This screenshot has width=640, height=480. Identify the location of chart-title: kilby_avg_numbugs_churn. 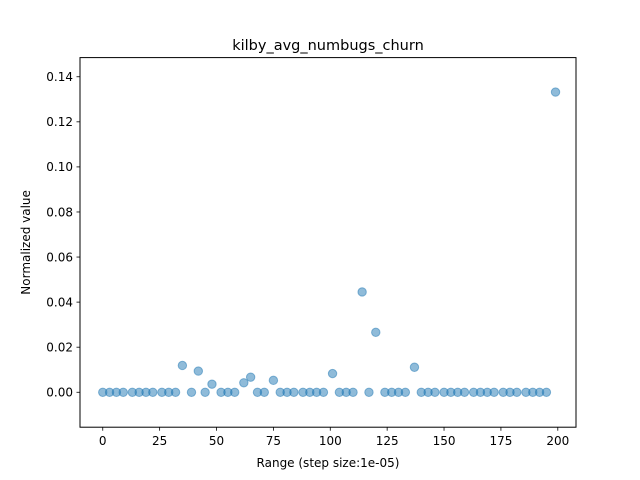
(328, 46).